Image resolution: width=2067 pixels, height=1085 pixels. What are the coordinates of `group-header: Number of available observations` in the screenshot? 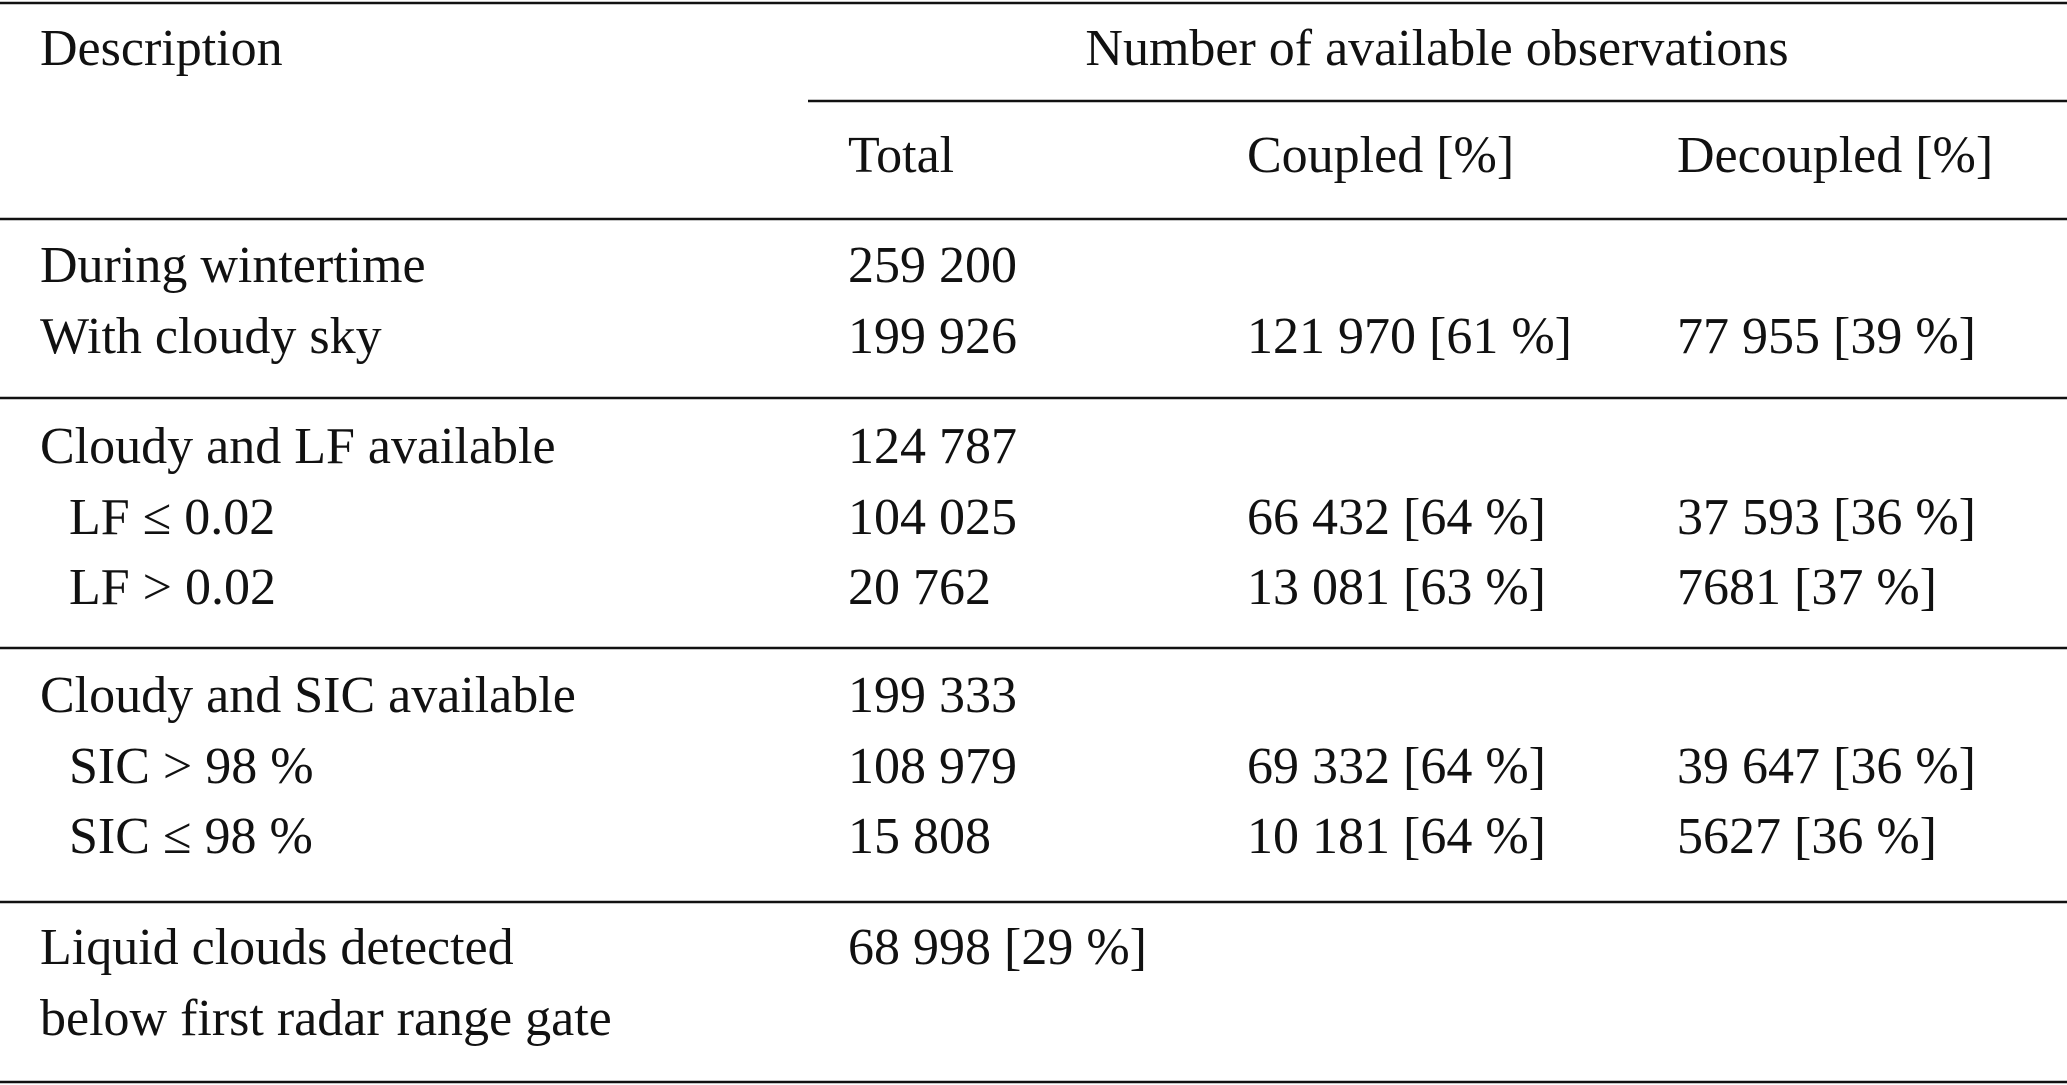 It's located at (1436, 48).